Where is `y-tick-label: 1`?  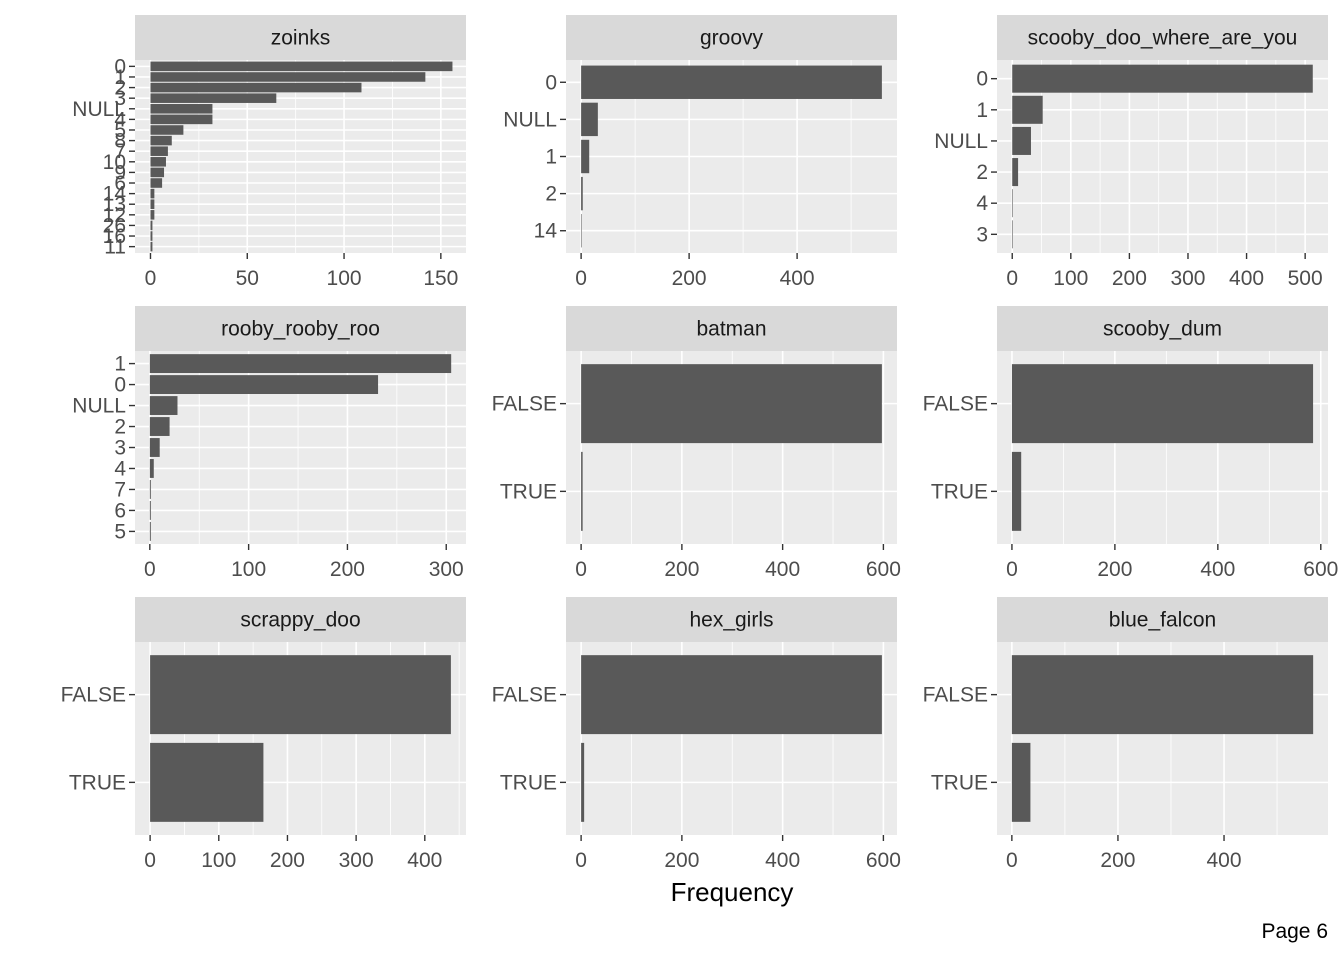 y-tick-label: 1 is located at coordinates (982, 110).